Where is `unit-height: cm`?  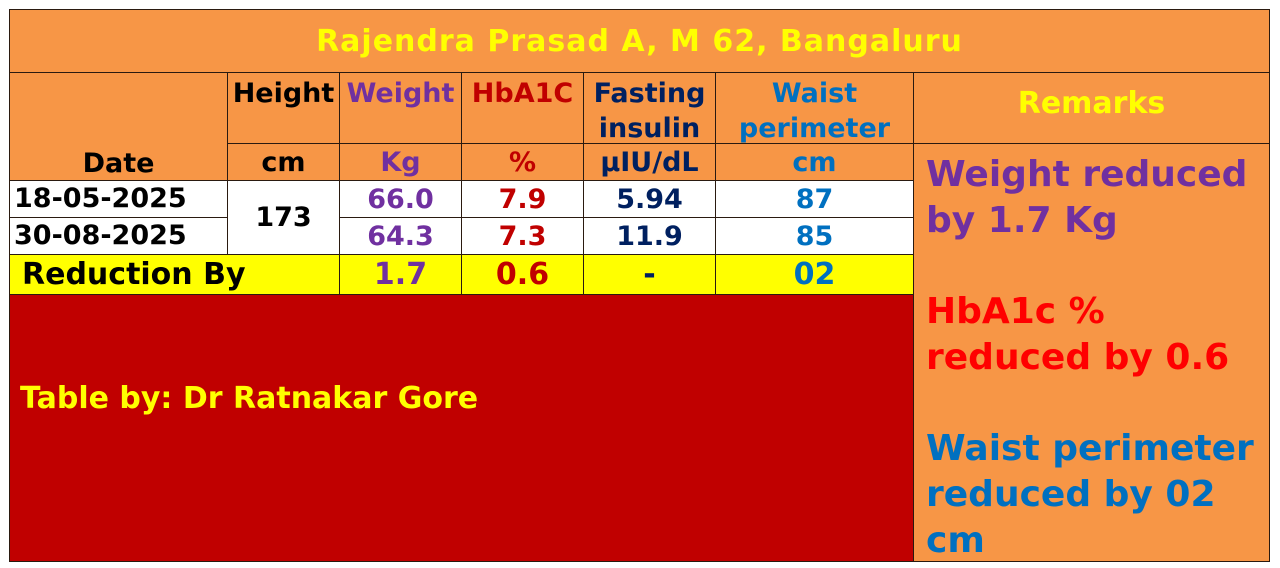
unit-height: cm is located at coordinates (283, 162).